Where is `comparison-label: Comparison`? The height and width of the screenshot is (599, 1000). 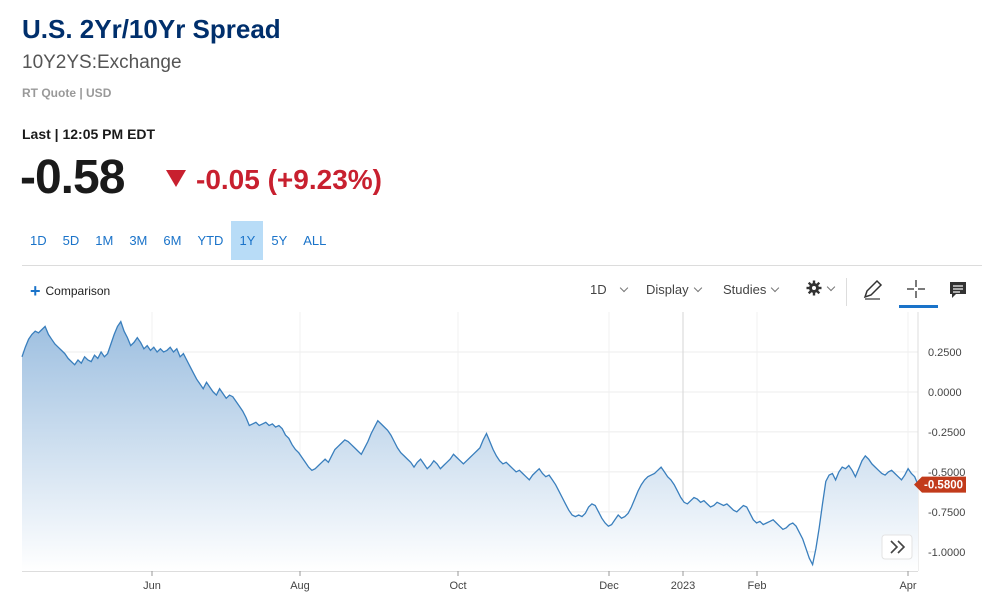 comparison-label: Comparison is located at coordinates (78, 291).